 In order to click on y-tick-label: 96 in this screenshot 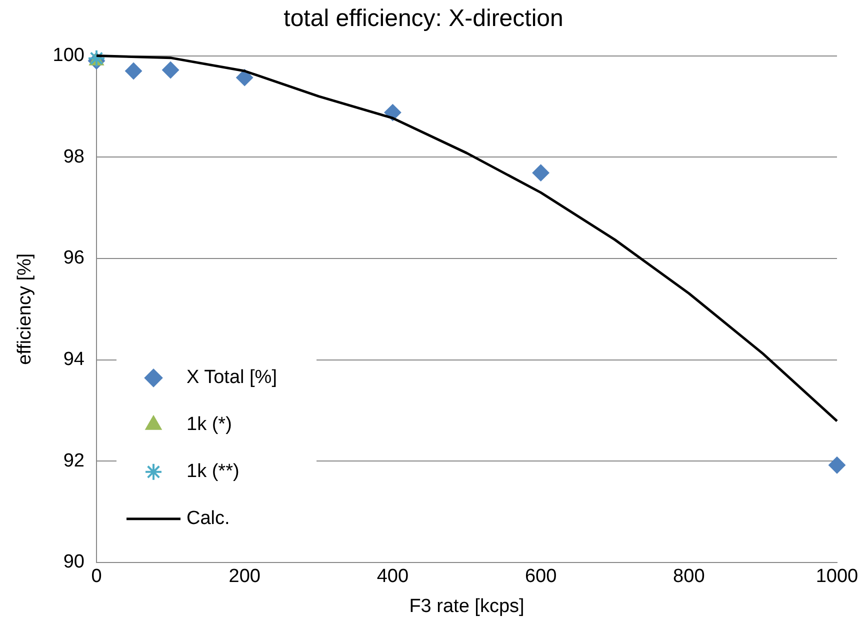, I will do `click(73, 258)`.